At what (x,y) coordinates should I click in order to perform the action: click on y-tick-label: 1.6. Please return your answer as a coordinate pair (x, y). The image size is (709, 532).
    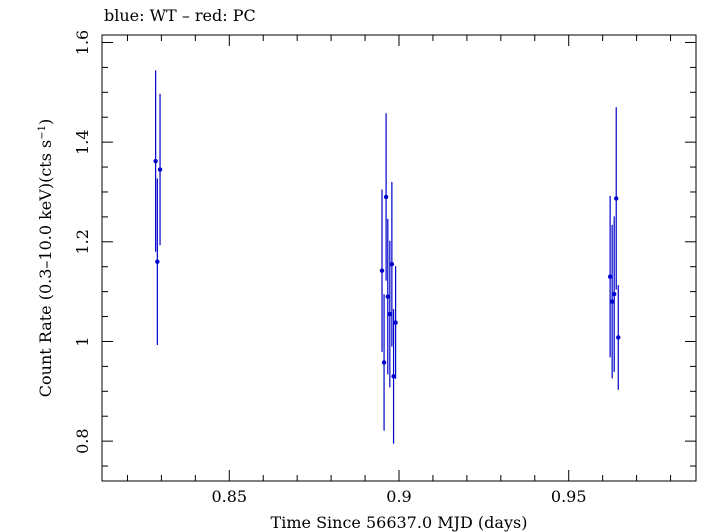
    Looking at the image, I should click on (82, 42).